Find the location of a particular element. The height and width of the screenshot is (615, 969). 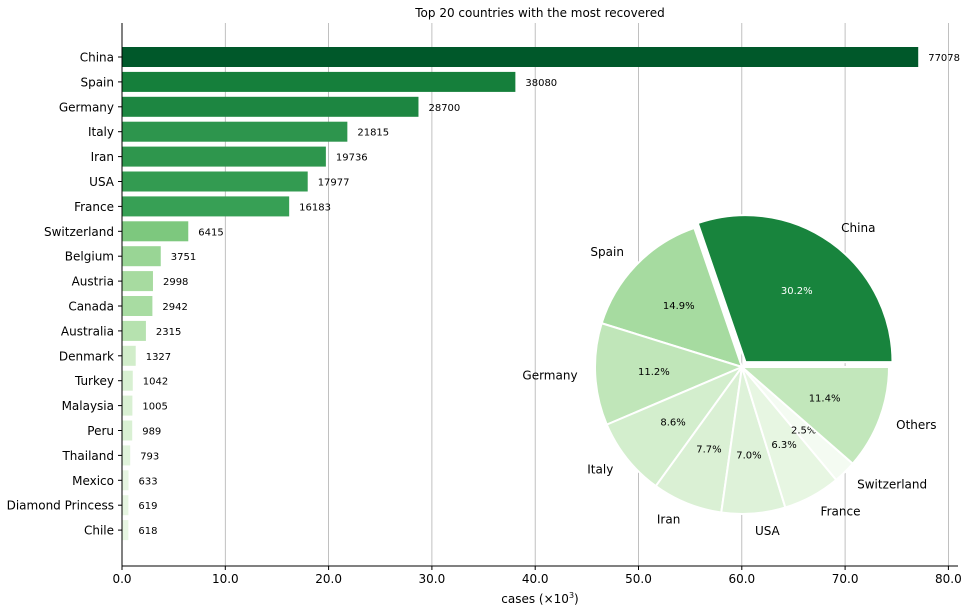

pie-percent-label: 11.4% is located at coordinates (825, 398).